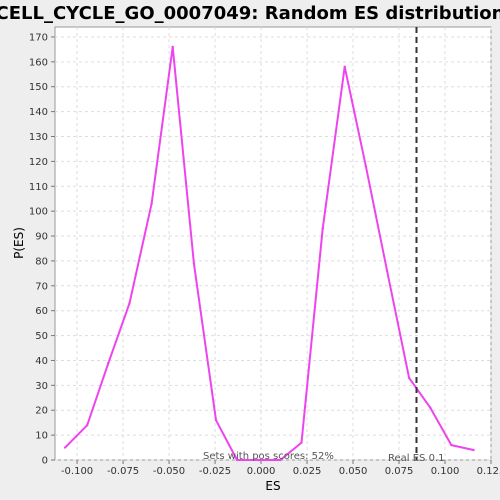  What do you see at coordinates (77, 471) in the screenshot?
I see `x-tick-label: -0.100` at bounding box center [77, 471].